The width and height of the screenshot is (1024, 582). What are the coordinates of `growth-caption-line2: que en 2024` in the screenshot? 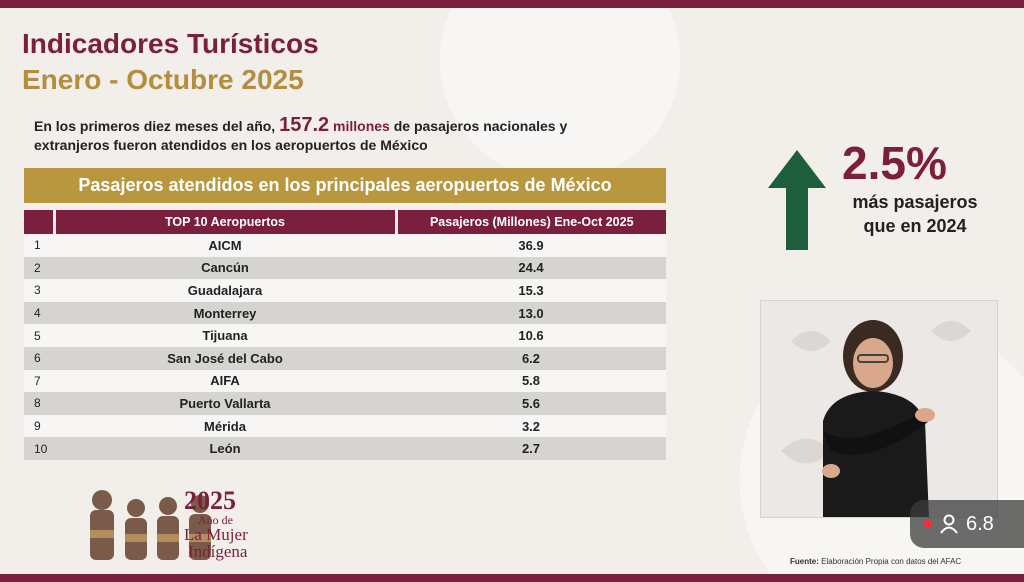 It's located at (915, 226).